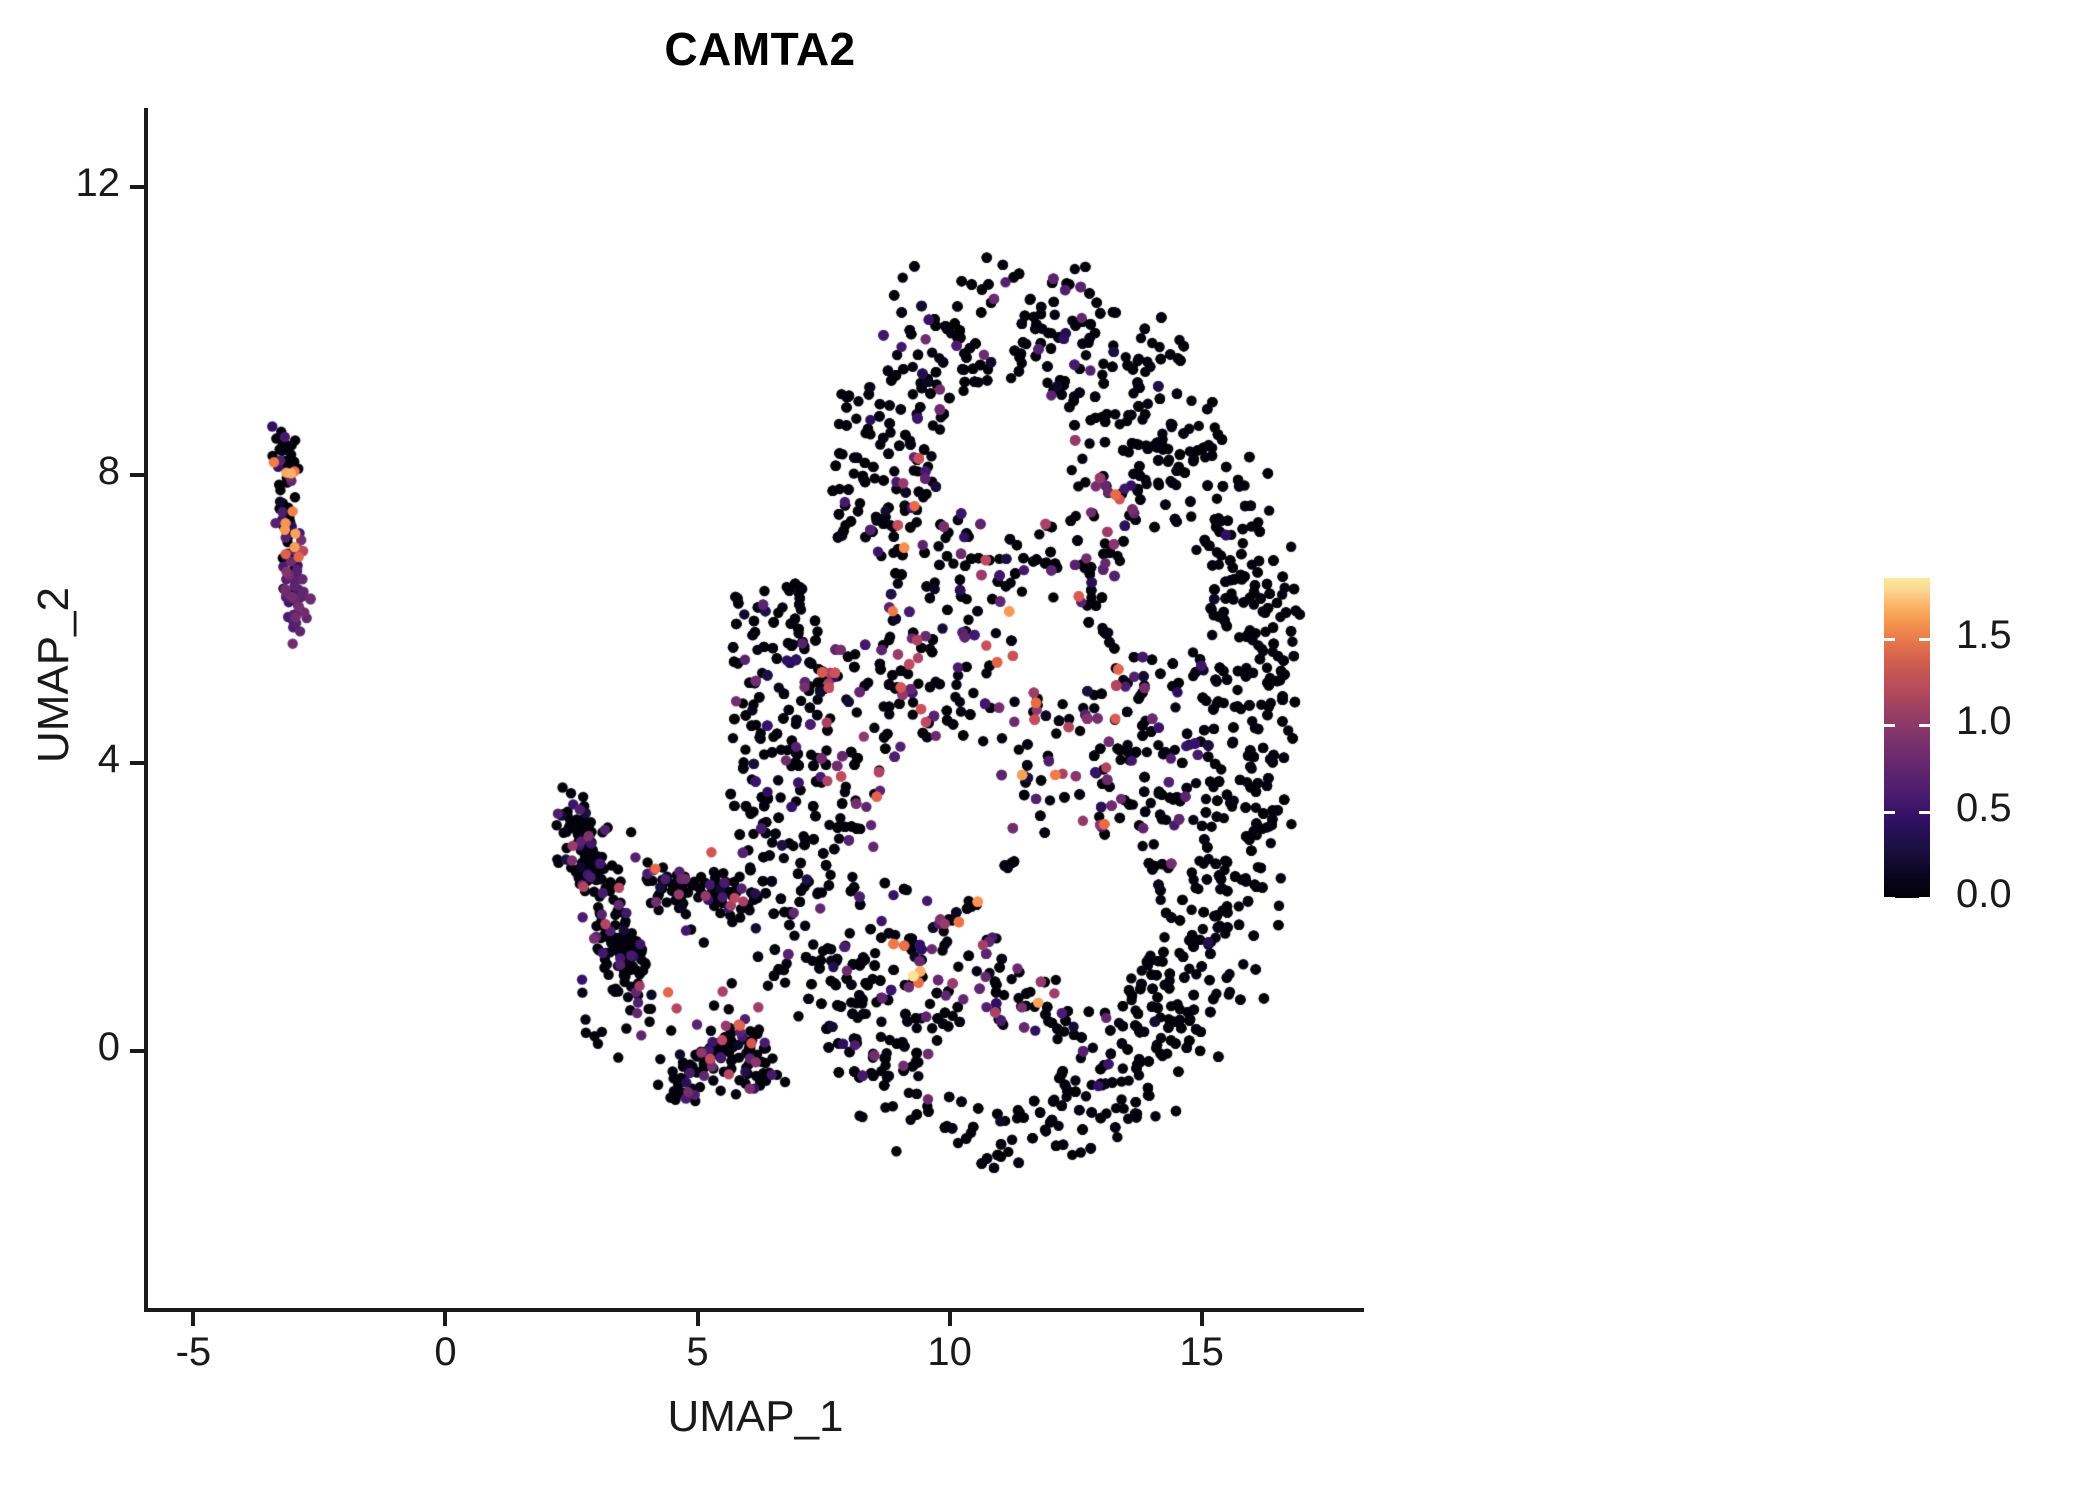 This screenshot has height=1500, width=2100. I want to click on page-title: CAMTA2, so click(760, 49).